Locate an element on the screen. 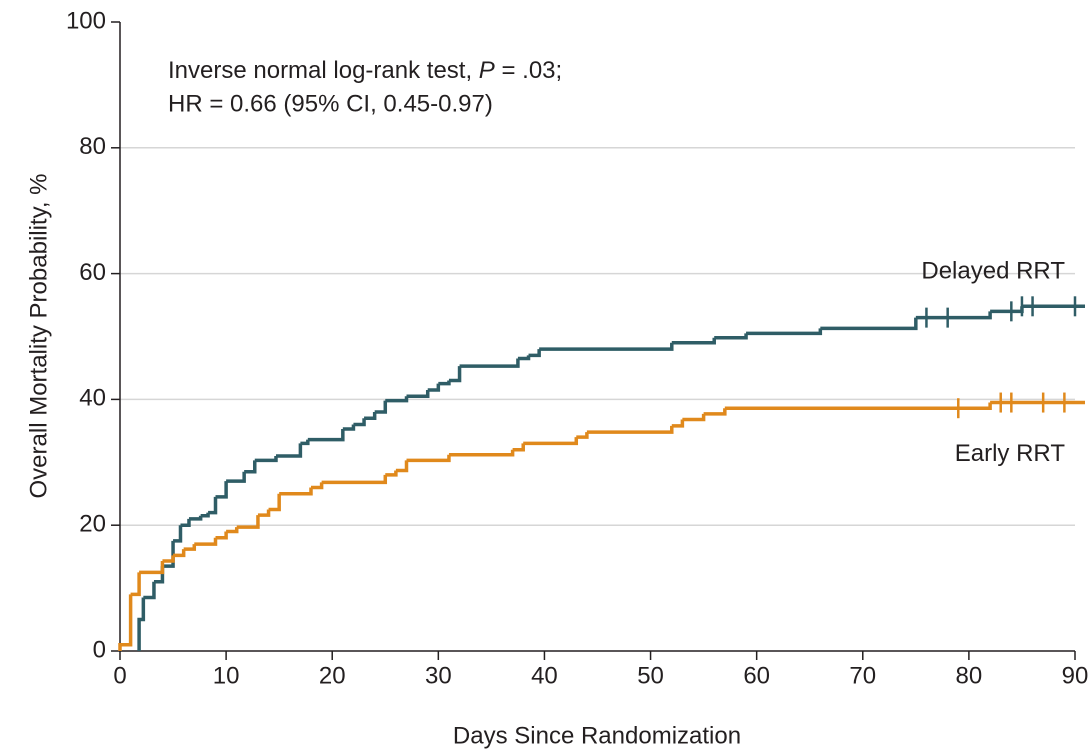 The width and height of the screenshot is (1092, 754). y-tick-label: 0 is located at coordinates (99, 649).